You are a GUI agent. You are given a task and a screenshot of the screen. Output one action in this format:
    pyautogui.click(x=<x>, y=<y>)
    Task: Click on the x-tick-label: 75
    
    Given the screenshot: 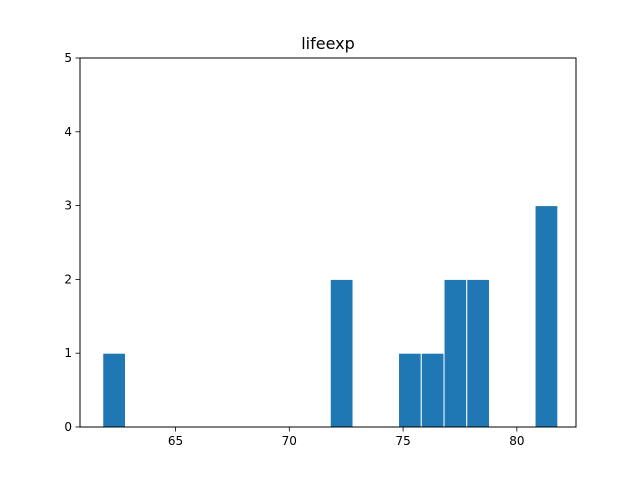 What is the action you would take?
    pyautogui.click(x=402, y=441)
    